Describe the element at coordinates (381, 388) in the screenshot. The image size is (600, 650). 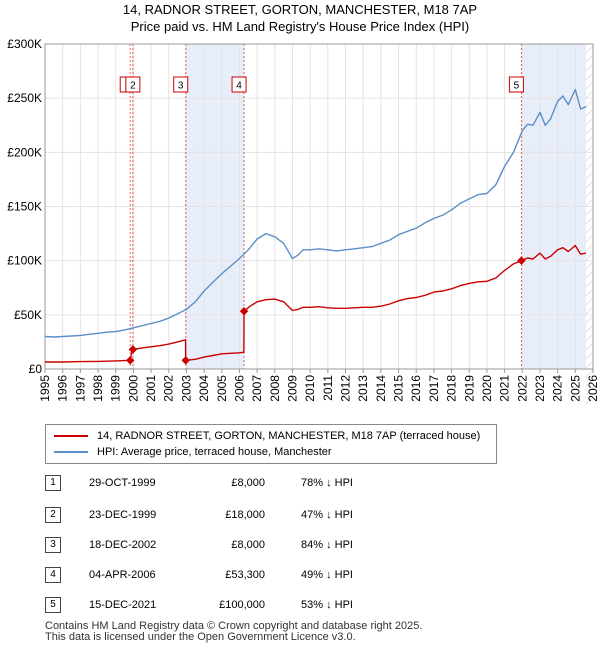
I see `x-tick-label: 2014` at that location.